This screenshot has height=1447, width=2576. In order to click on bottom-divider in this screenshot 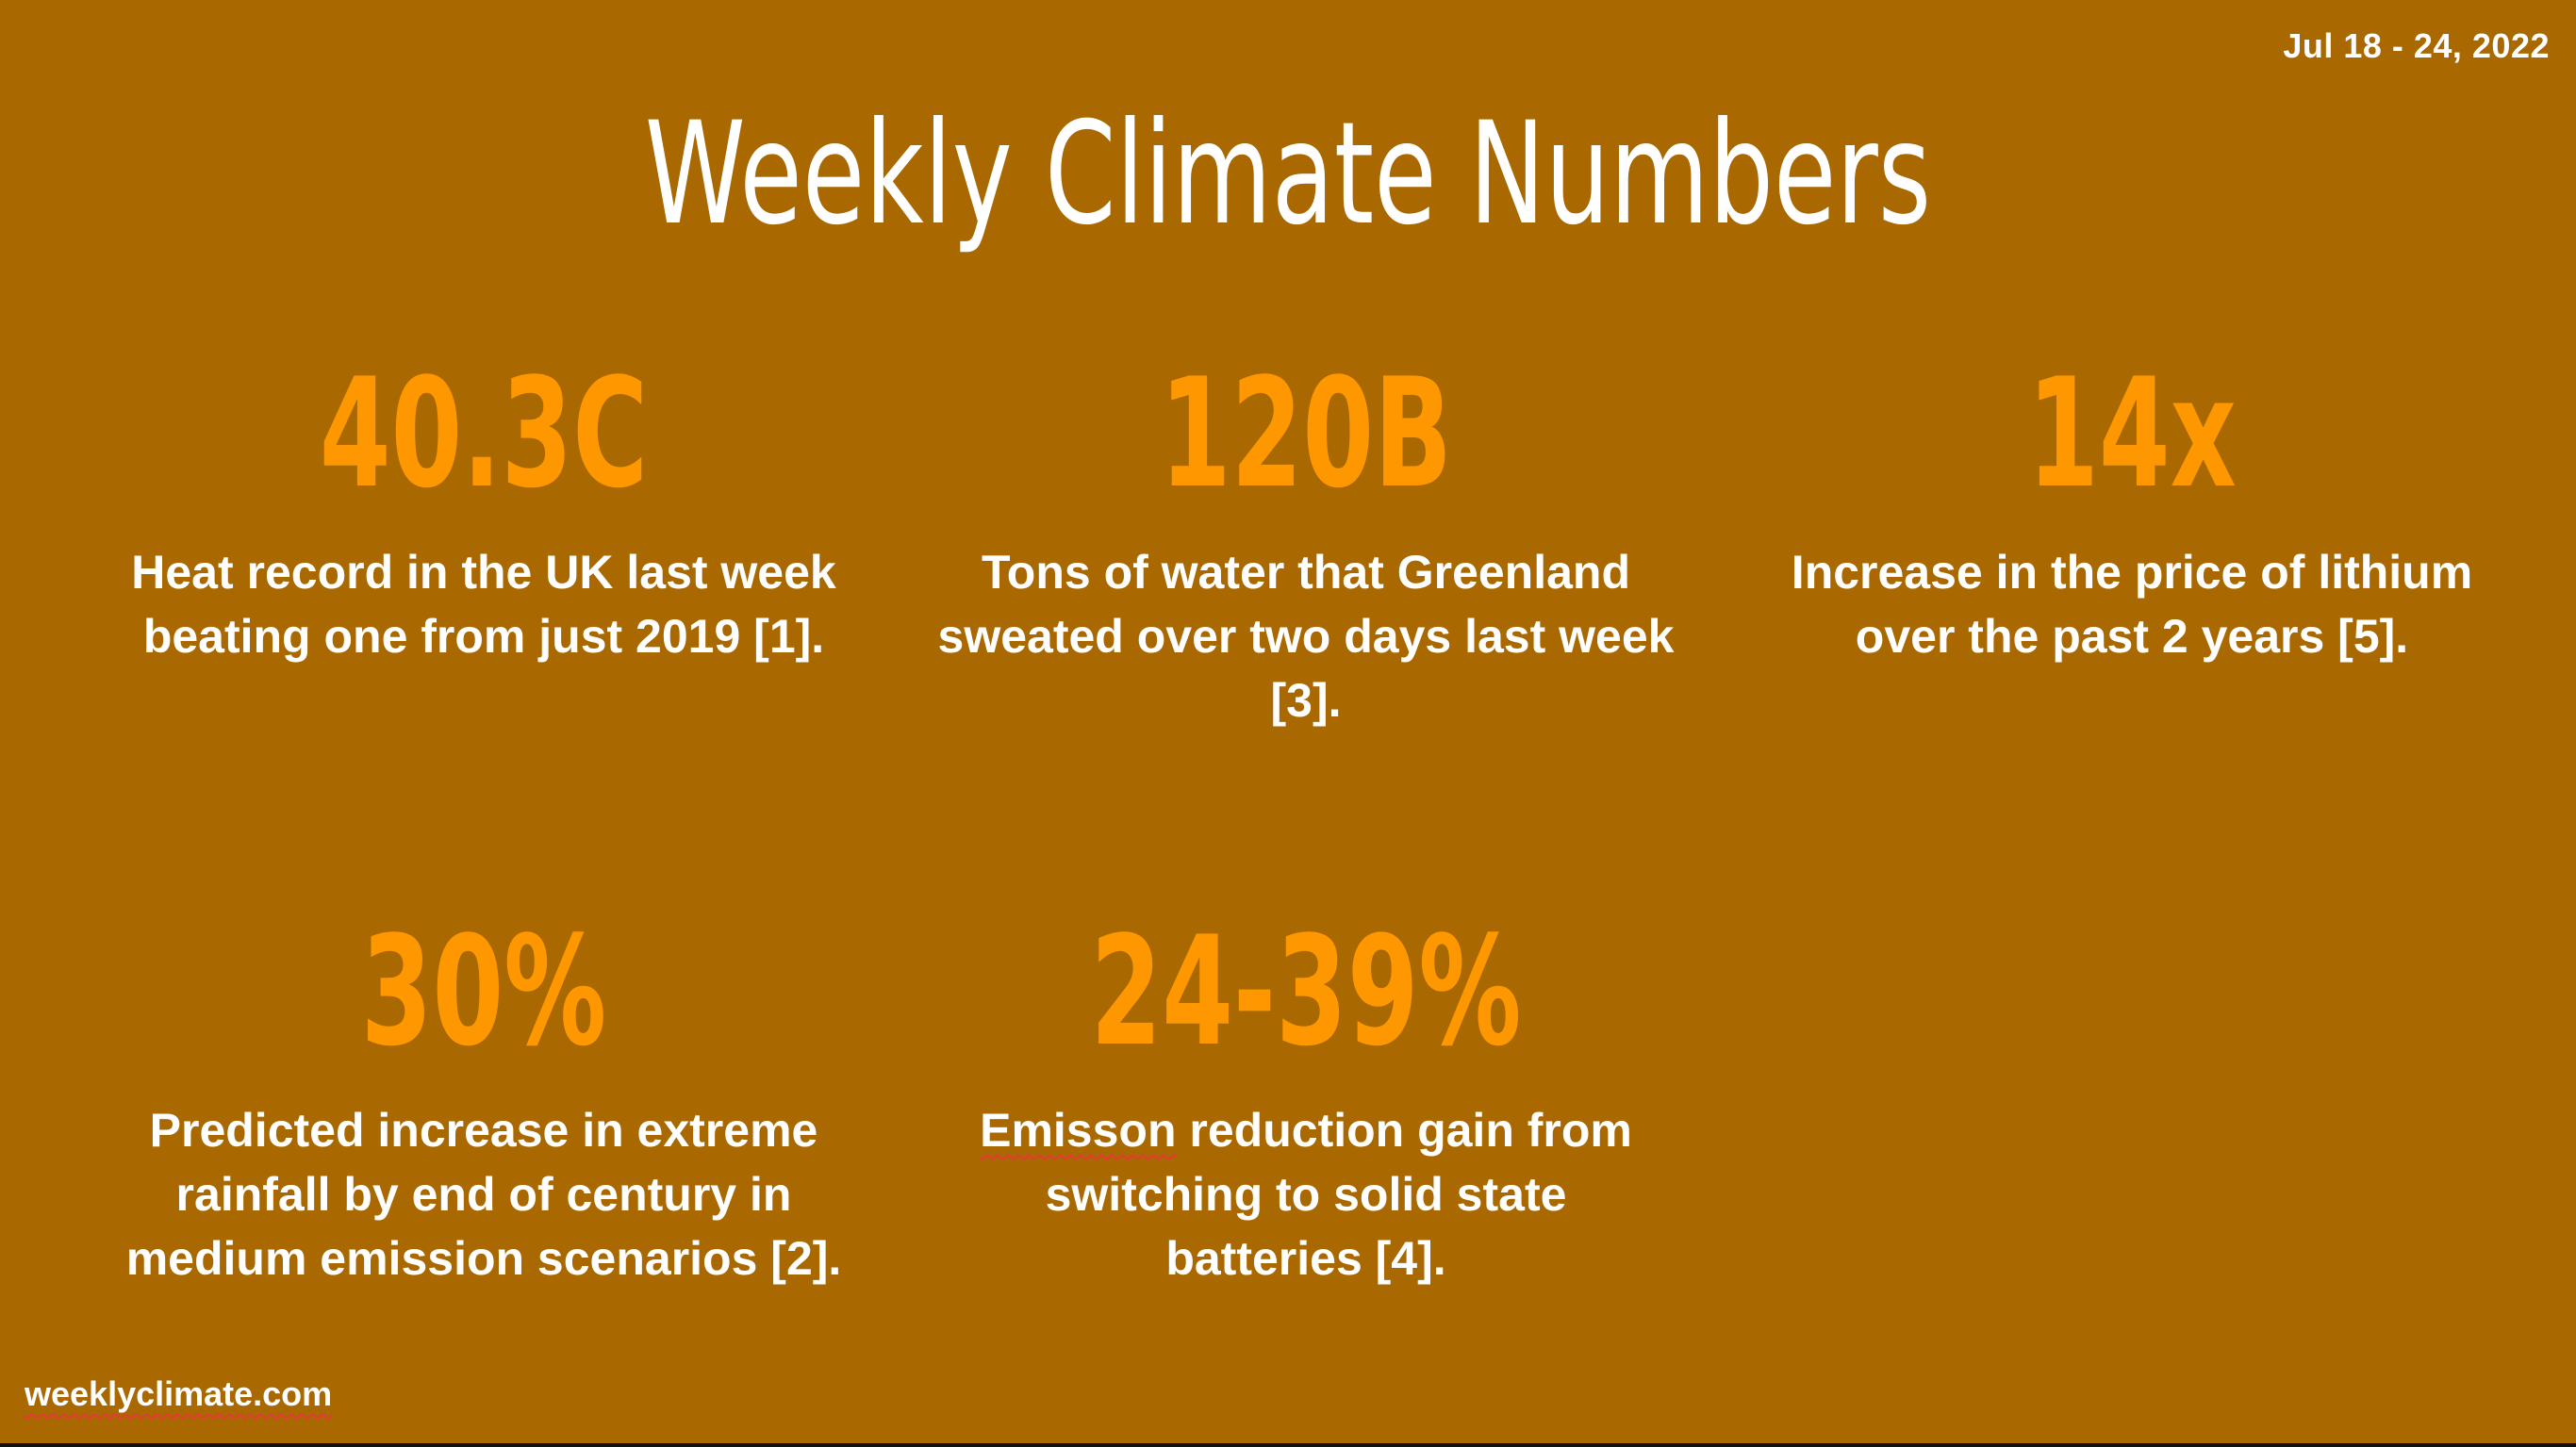, I will do `click(1288, 1445)`.